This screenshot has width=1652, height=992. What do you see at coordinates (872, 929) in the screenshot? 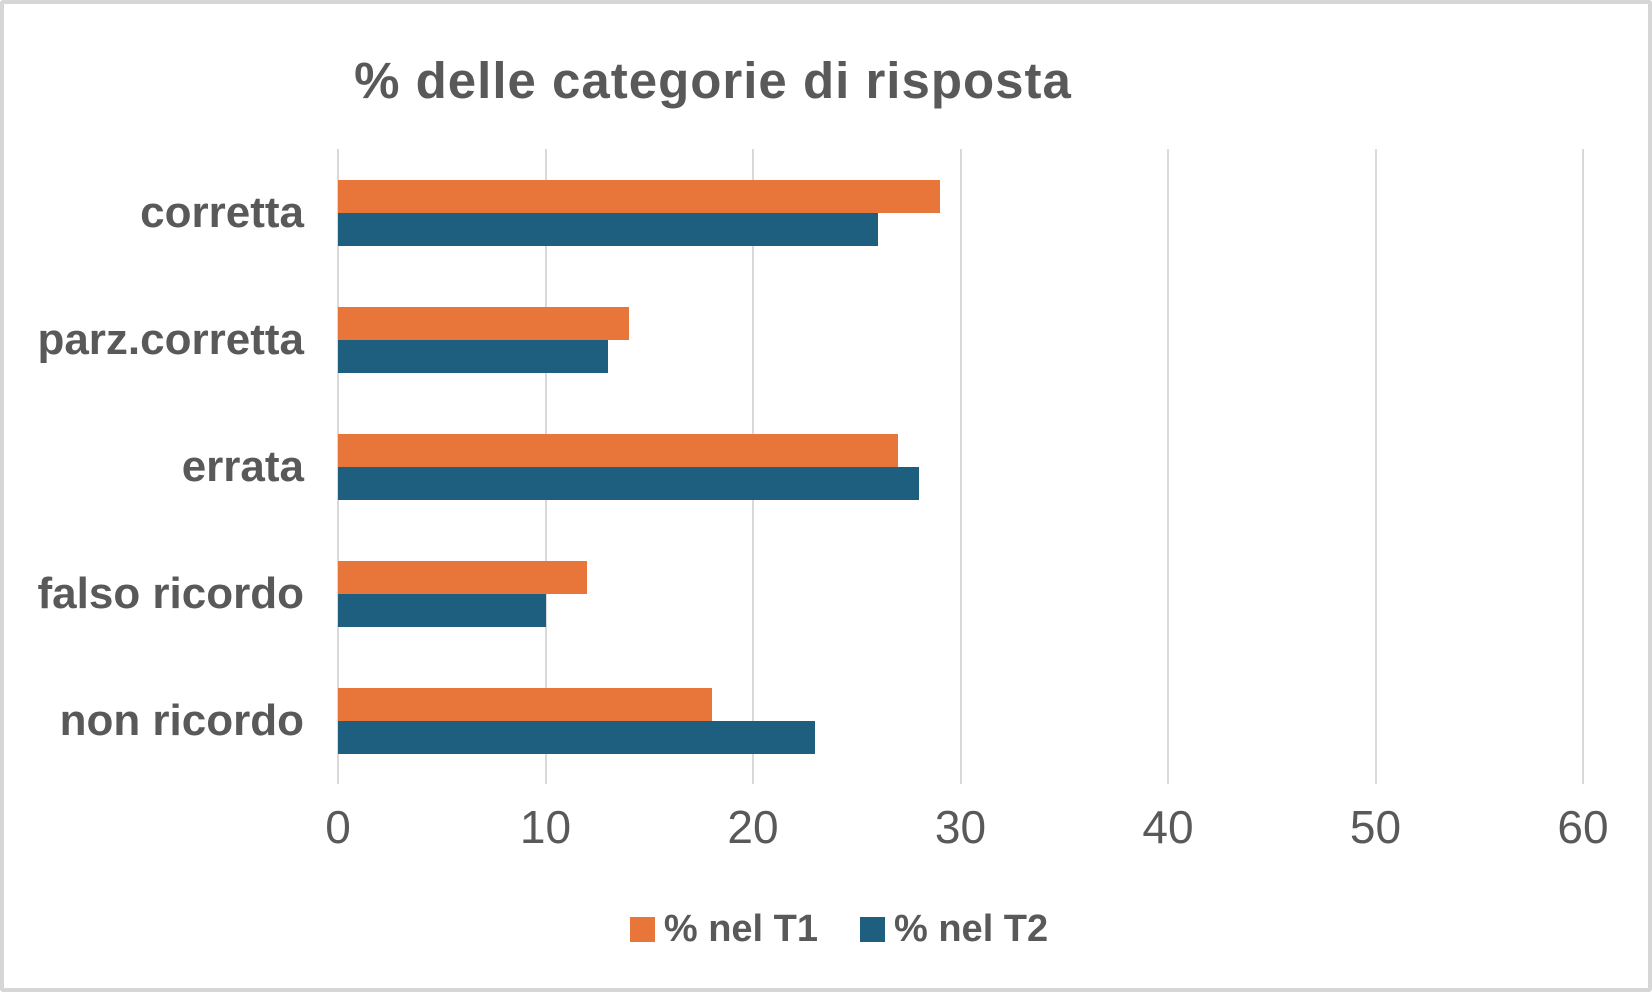
I see `legend-swatch-t2-icon` at bounding box center [872, 929].